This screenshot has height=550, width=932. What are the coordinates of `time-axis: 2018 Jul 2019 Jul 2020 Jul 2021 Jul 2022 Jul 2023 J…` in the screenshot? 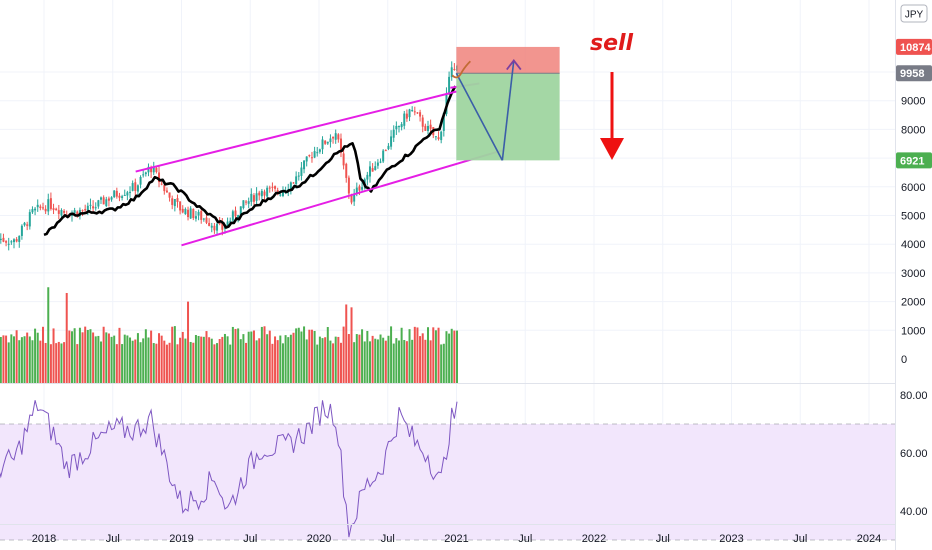 It's located at (456, 539).